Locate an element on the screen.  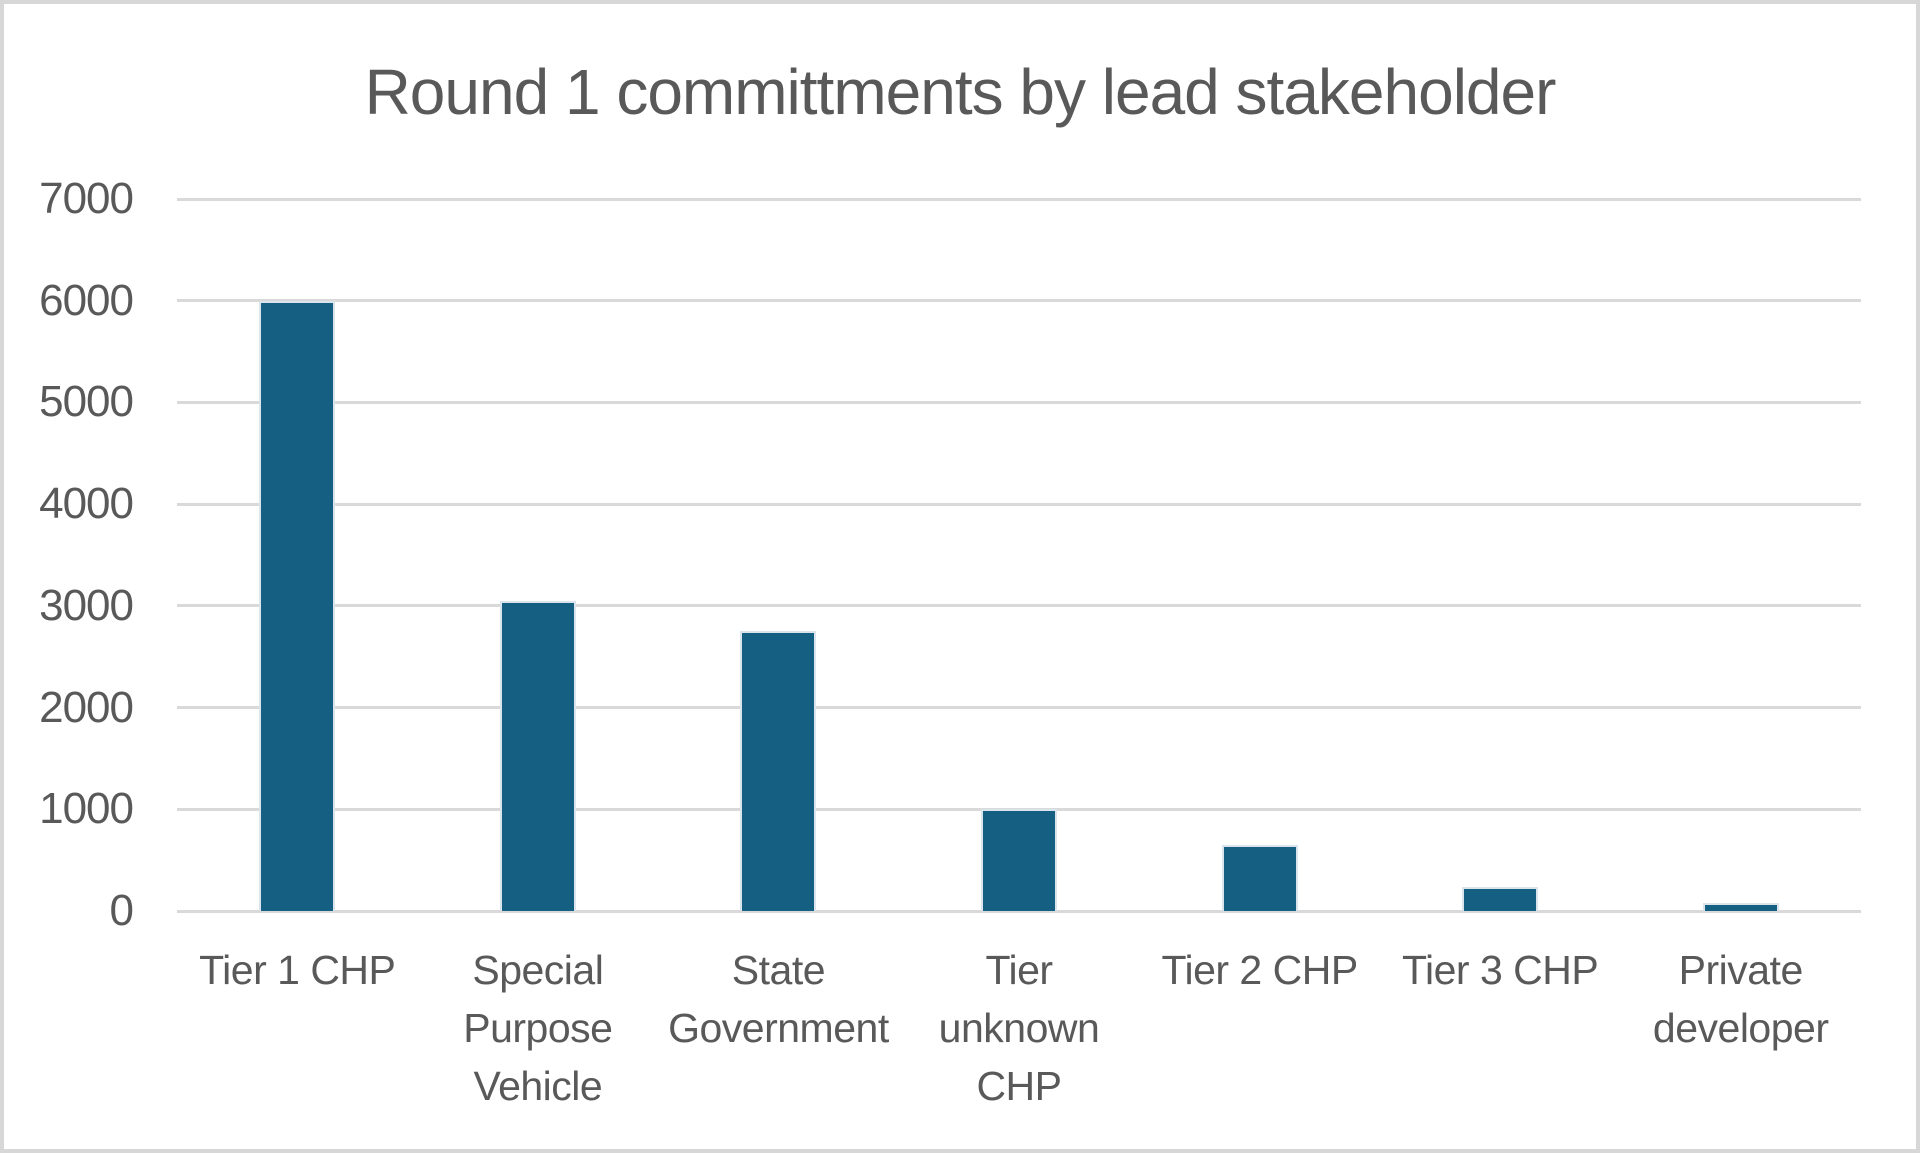
category-label: Tier 3 CHP is located at coordinates (1500, 970).